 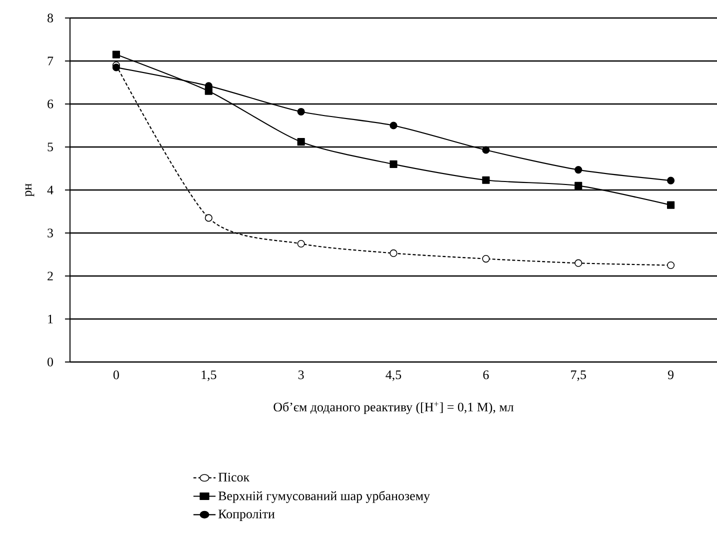 What do you see at coordinates (394, 408) in the screenshot?
I see `x-axis-title: Об’єм доданого реактиву ([H$^{+}$] = 0,1 М), мл` at bounding box center [394, 408].